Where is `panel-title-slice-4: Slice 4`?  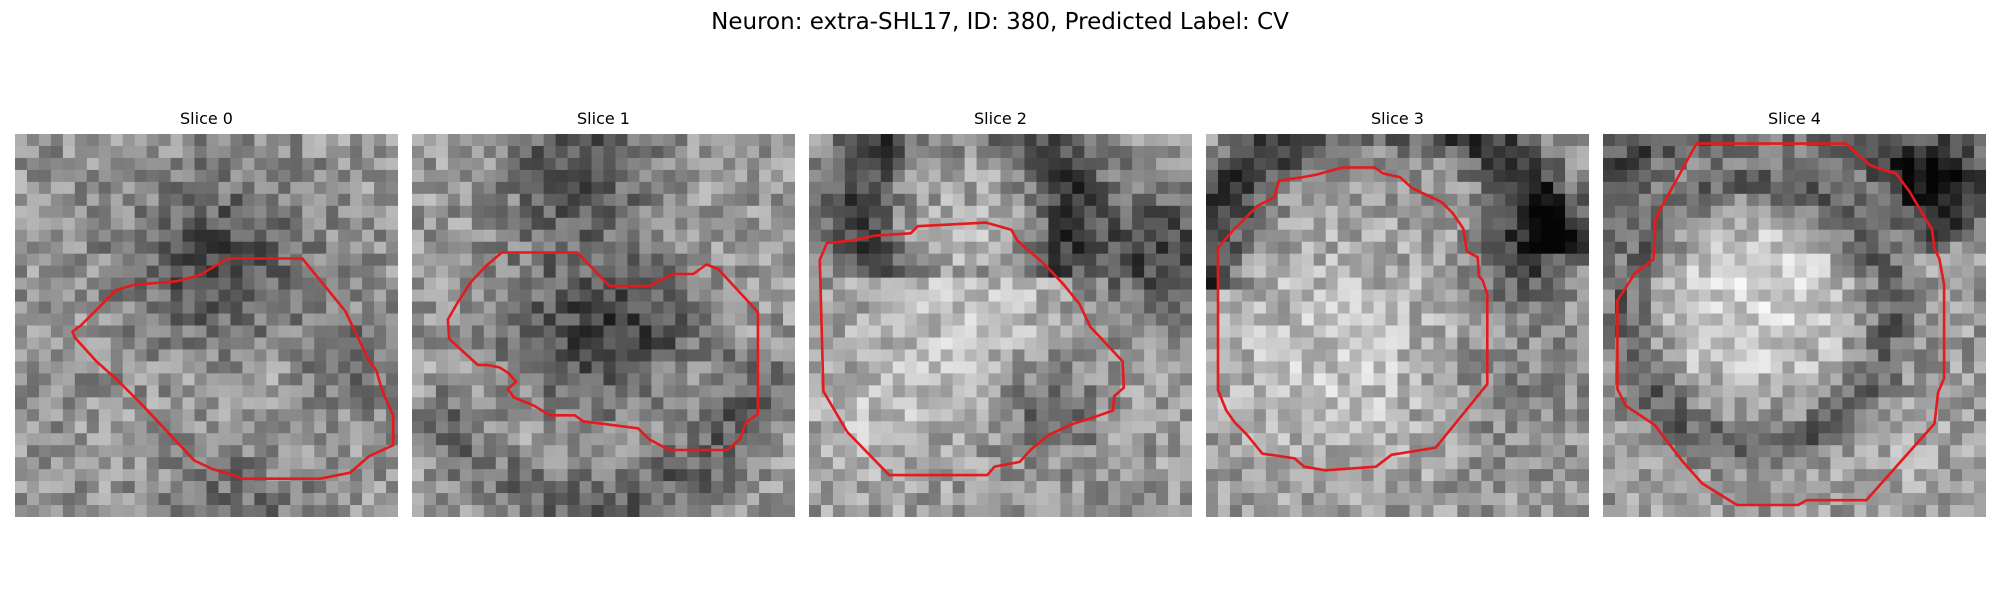
panel-title-slice-4: Slice 4 is located at coordinates (1794, 119).